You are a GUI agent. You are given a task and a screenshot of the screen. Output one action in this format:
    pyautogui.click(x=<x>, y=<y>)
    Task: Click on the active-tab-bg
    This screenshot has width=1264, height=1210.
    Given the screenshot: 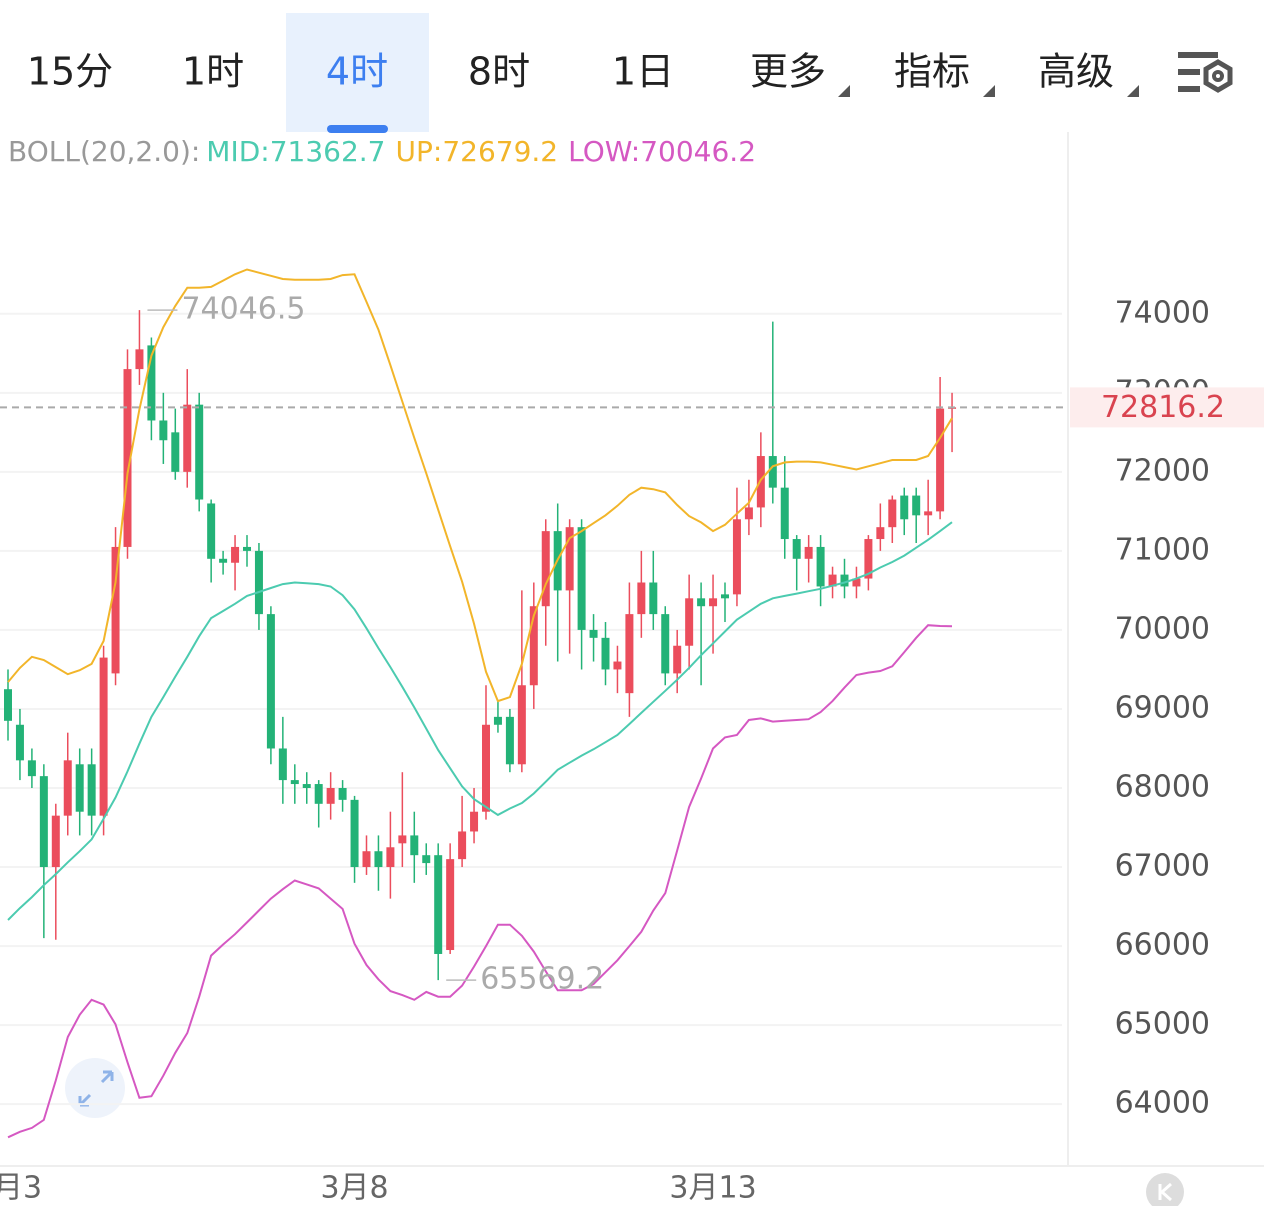 What is the action you would take?
    pyautogui.click(x=357, y=72)
    